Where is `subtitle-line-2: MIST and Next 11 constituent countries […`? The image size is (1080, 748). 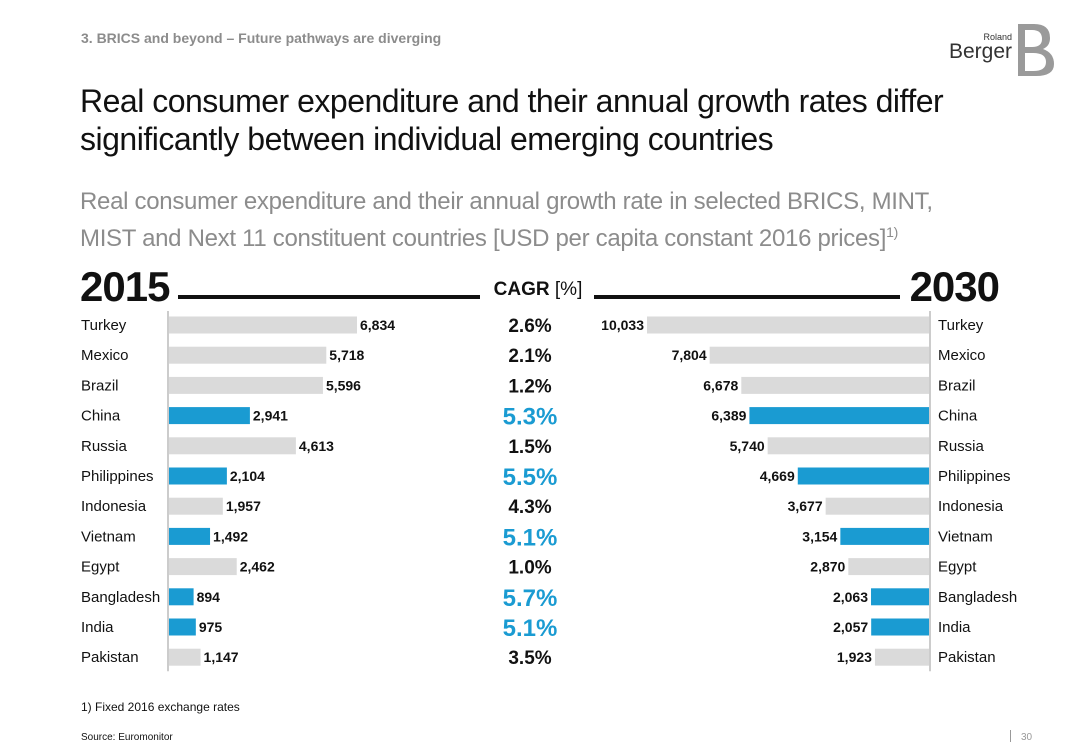
subtitle-line-2: MIST and Next 11 constituent countries [… is located at coordinates (506, 235).